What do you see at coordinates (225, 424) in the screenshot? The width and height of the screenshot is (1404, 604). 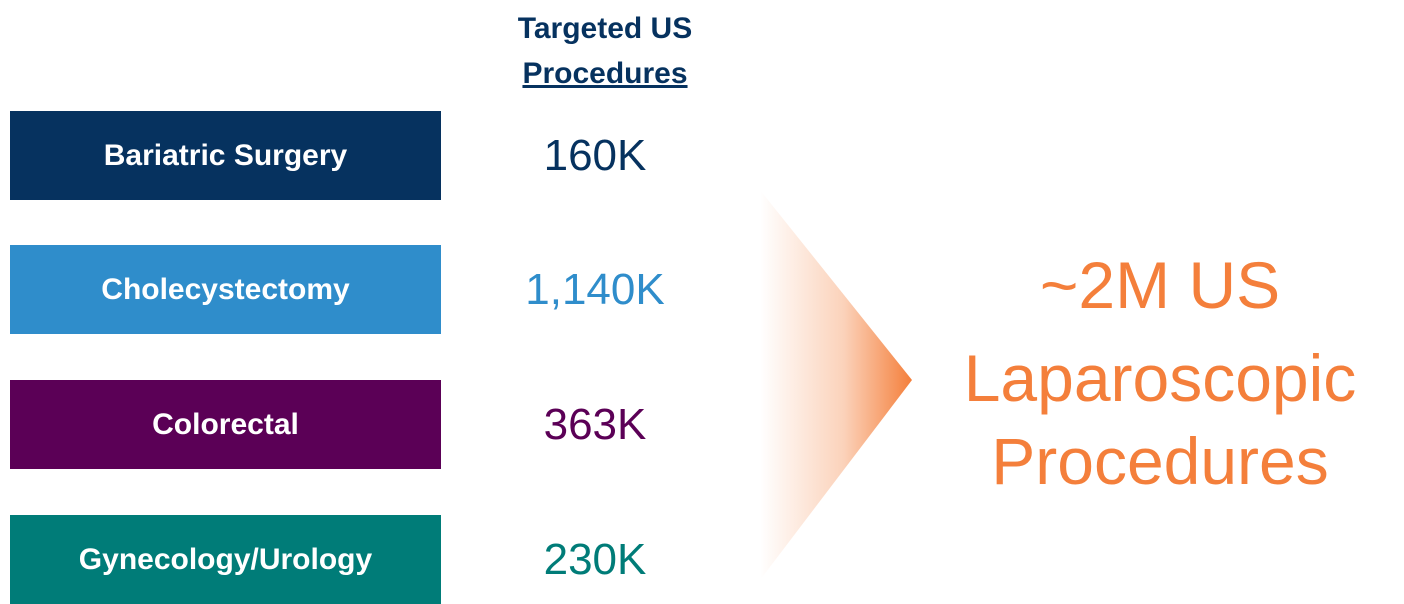 I see `category-box: Colorectal` at bounding box center [225, 424].